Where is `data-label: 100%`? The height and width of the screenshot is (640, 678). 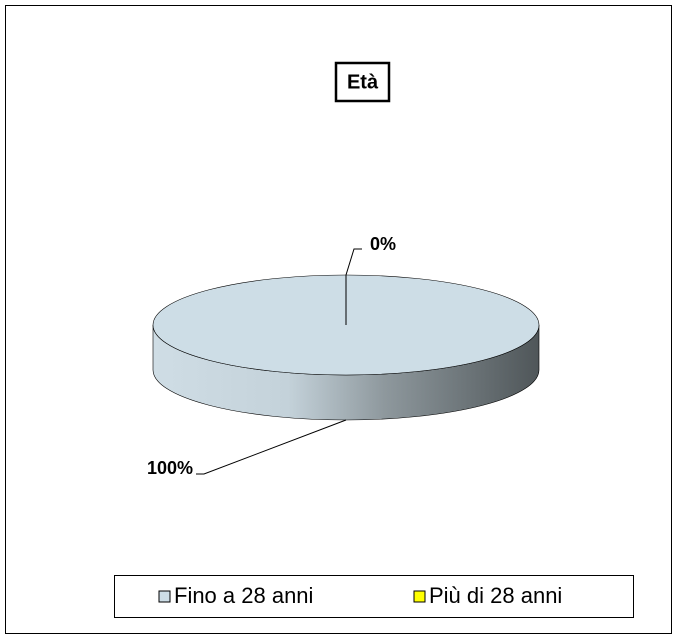
data-label: 100% is located at coordinates (170, 468).